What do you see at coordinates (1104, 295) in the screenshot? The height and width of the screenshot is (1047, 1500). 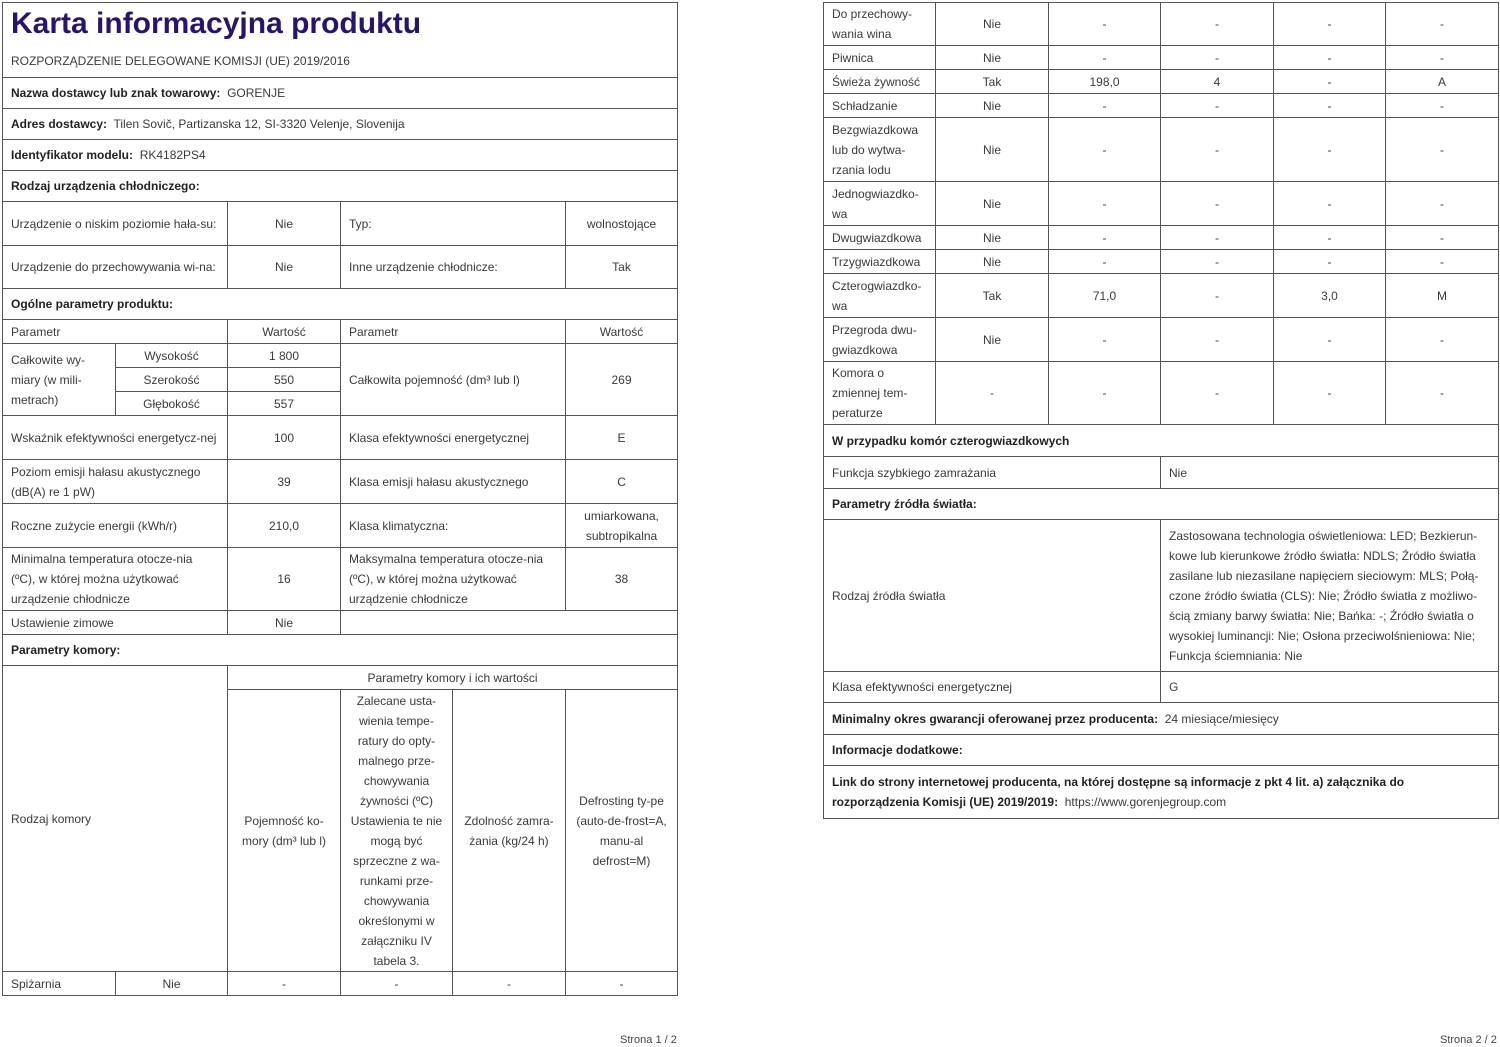 I see `compartment-cell: 71,0` at bounding box center [1104, 295].